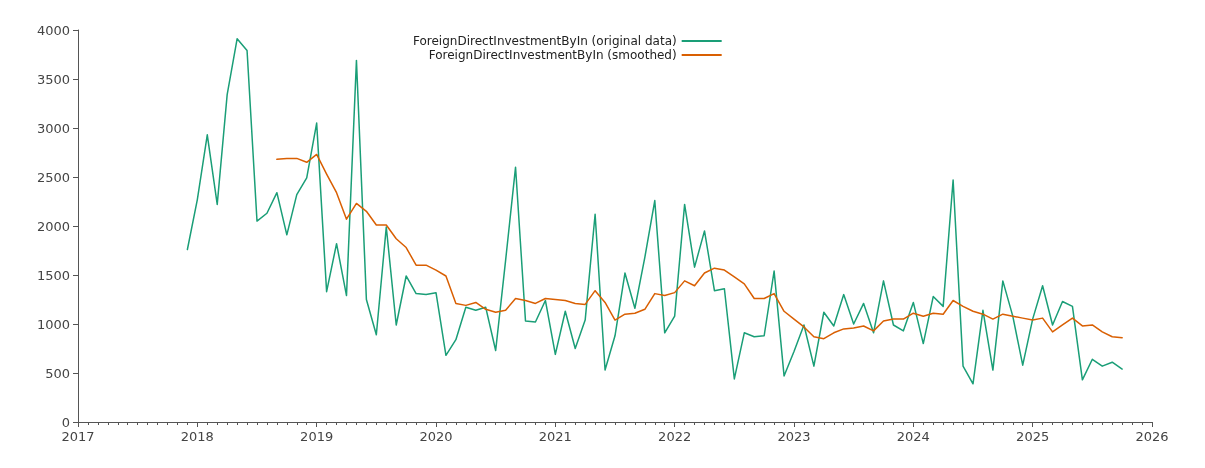 The width and height of the screenshot is (1205, 468). I want to click on y-tick-label: 500, so click(57, 373).